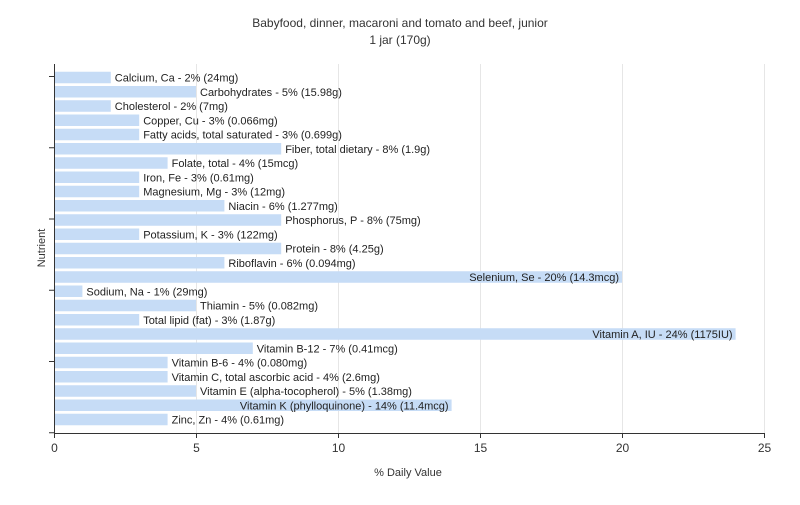 This screenshot has width=800, height=505. What do you see at coordinates (42, 248) in the screenshot?
I see `y-axis-label: Nutrient` at bounding box center [42, 248].